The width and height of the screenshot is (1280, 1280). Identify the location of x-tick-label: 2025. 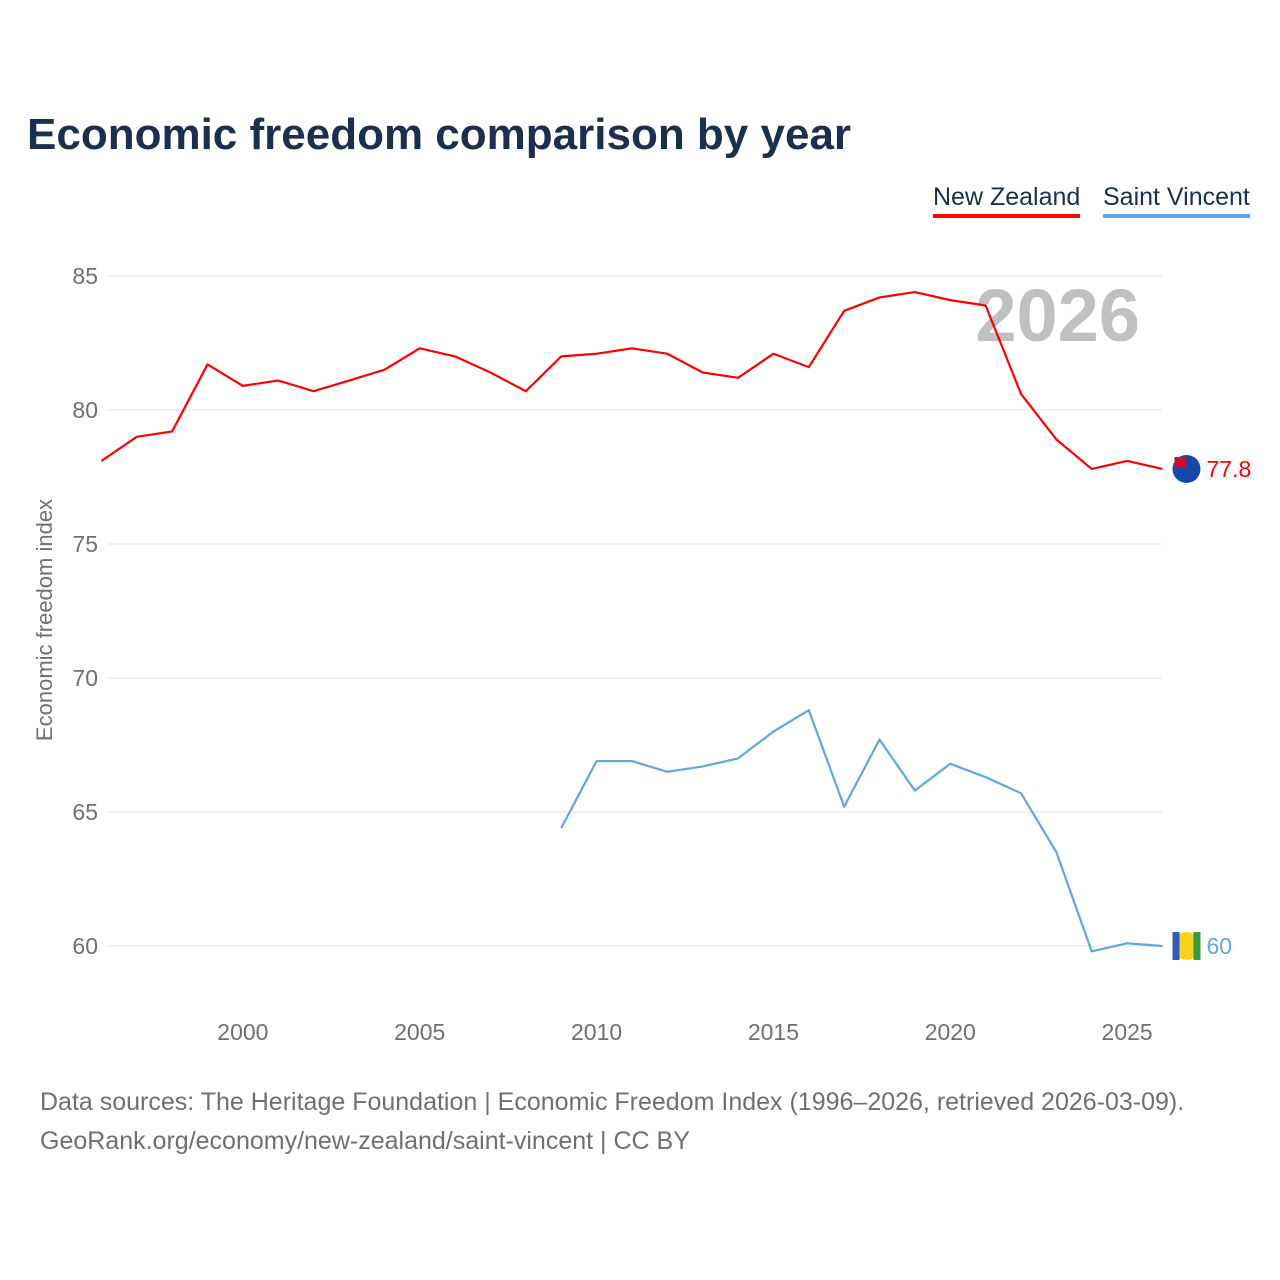
(1127, 1032).